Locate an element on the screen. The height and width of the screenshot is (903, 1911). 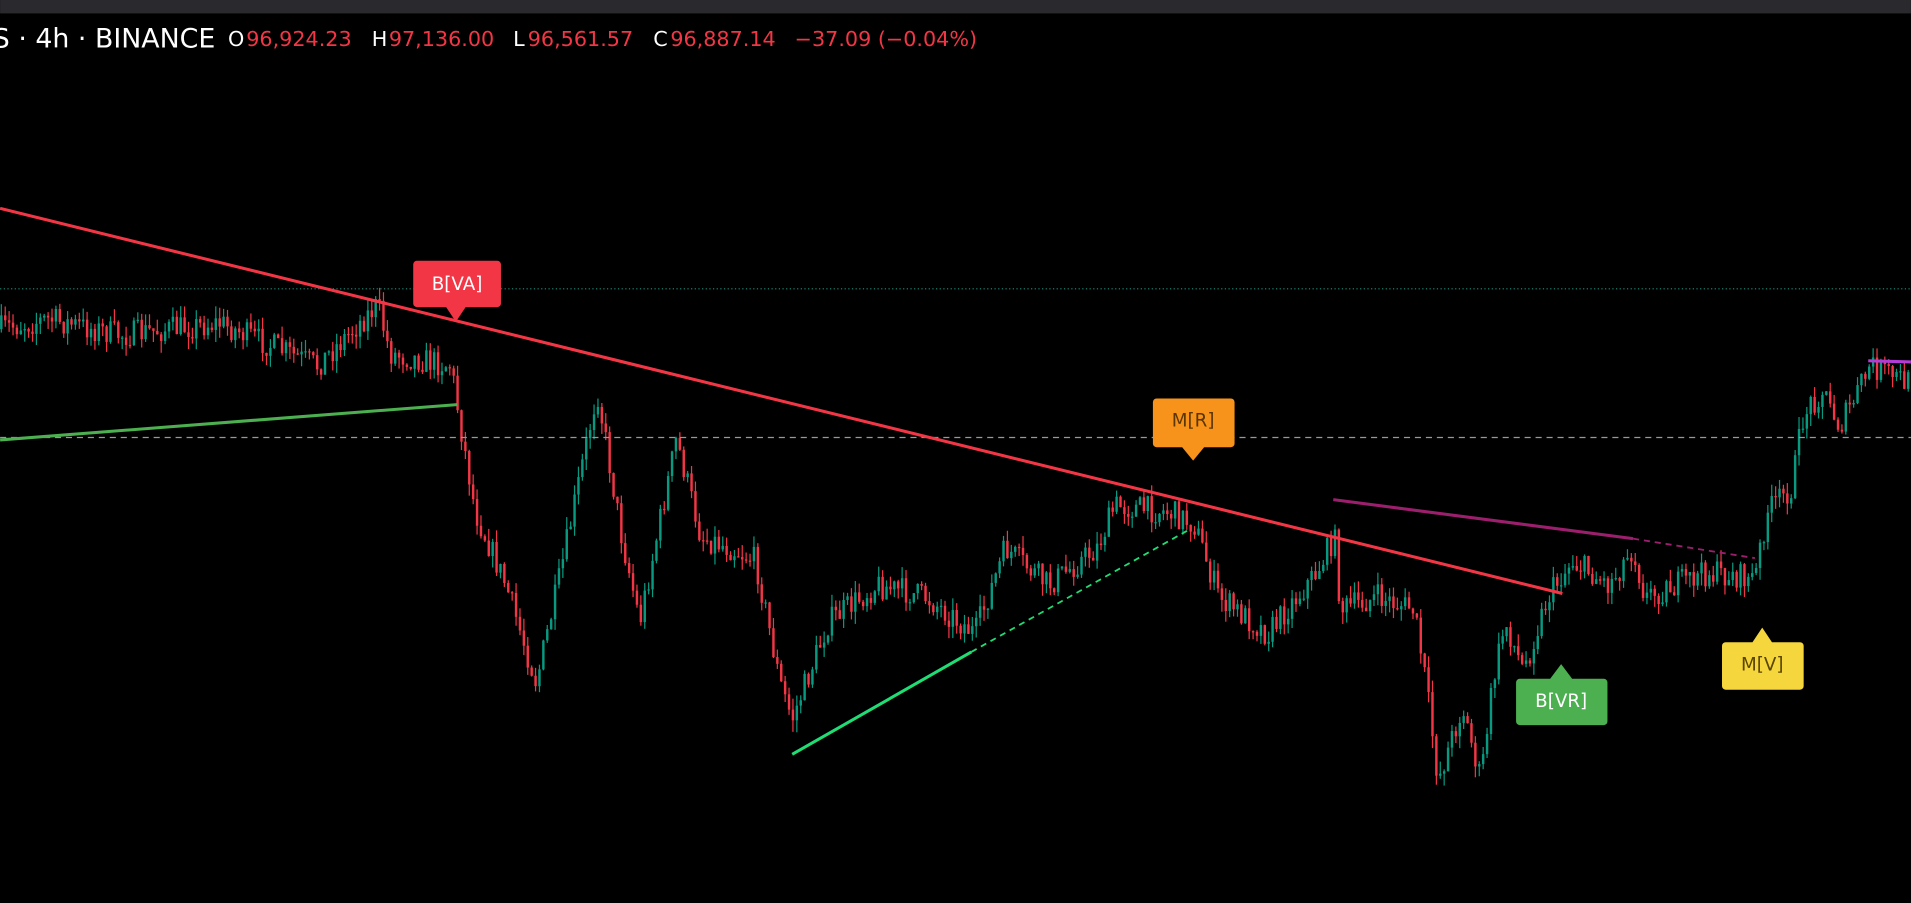
symbol: S · 4h · BINANCE is located at coordinates (107, 39).